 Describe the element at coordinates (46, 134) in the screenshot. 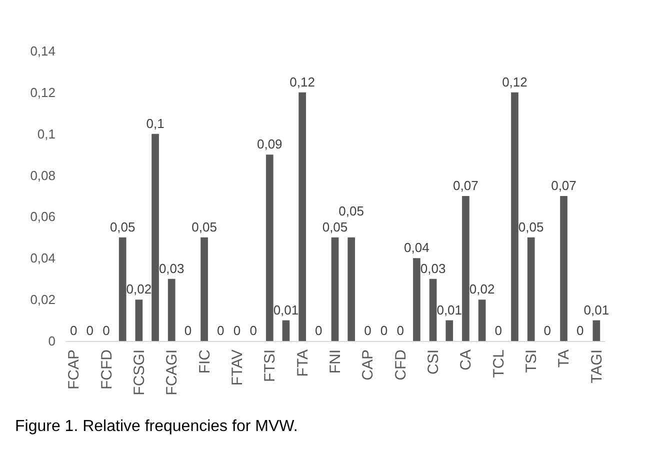

I see `y-tick-label: 0,1` at that location.